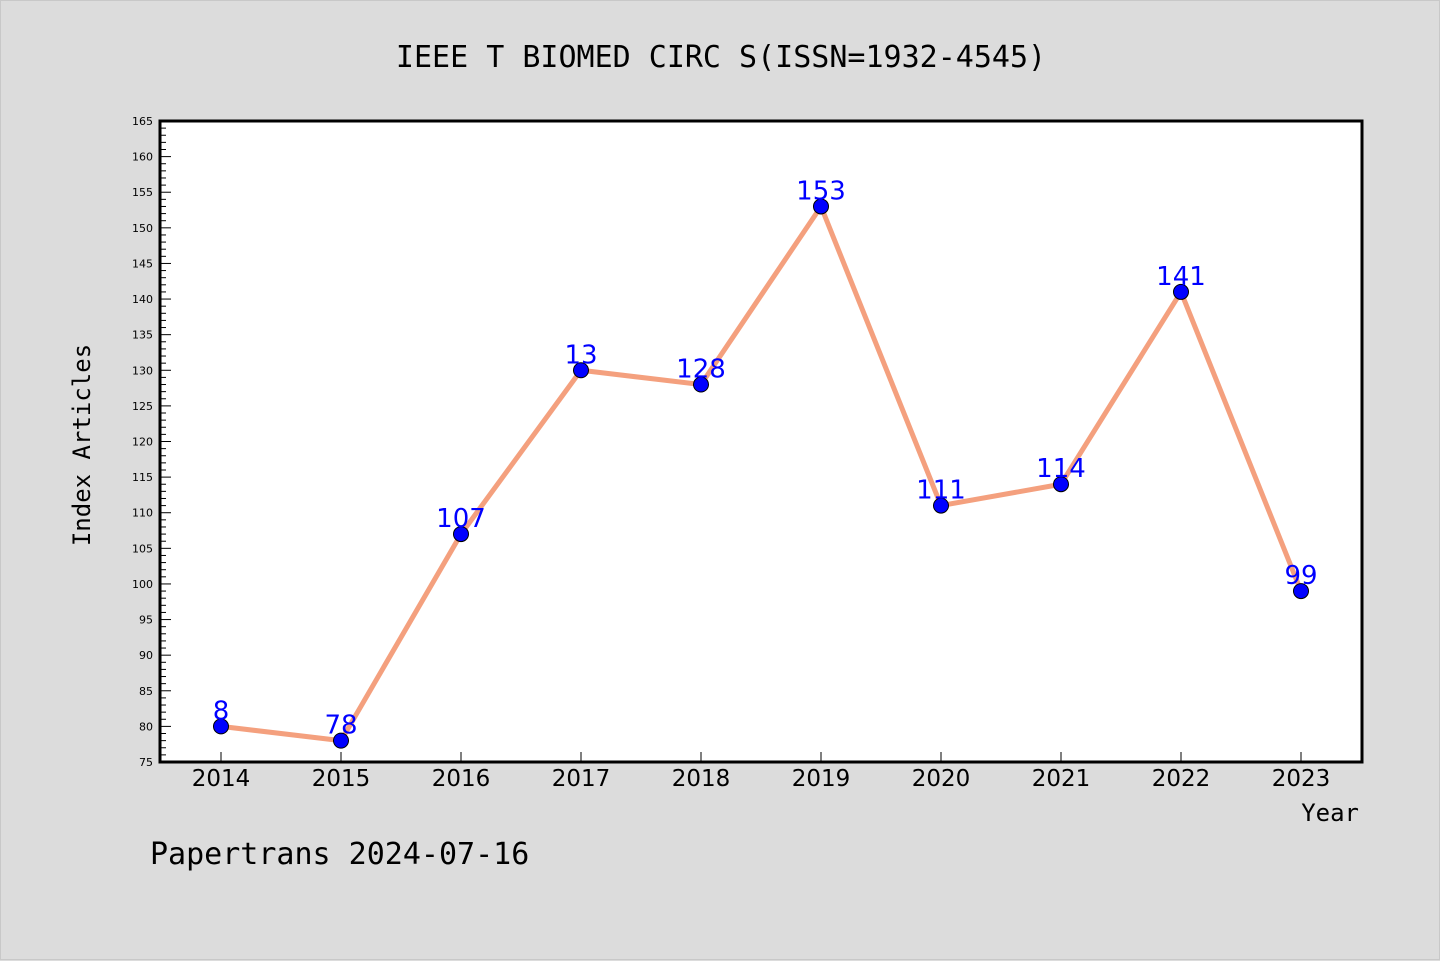 This screenshot has height=961, width=1440. What do you see at coordinates (1181, 779) in the screenshot?
I see `x-tick-label: 2022` at bounding box center [1181, 779].